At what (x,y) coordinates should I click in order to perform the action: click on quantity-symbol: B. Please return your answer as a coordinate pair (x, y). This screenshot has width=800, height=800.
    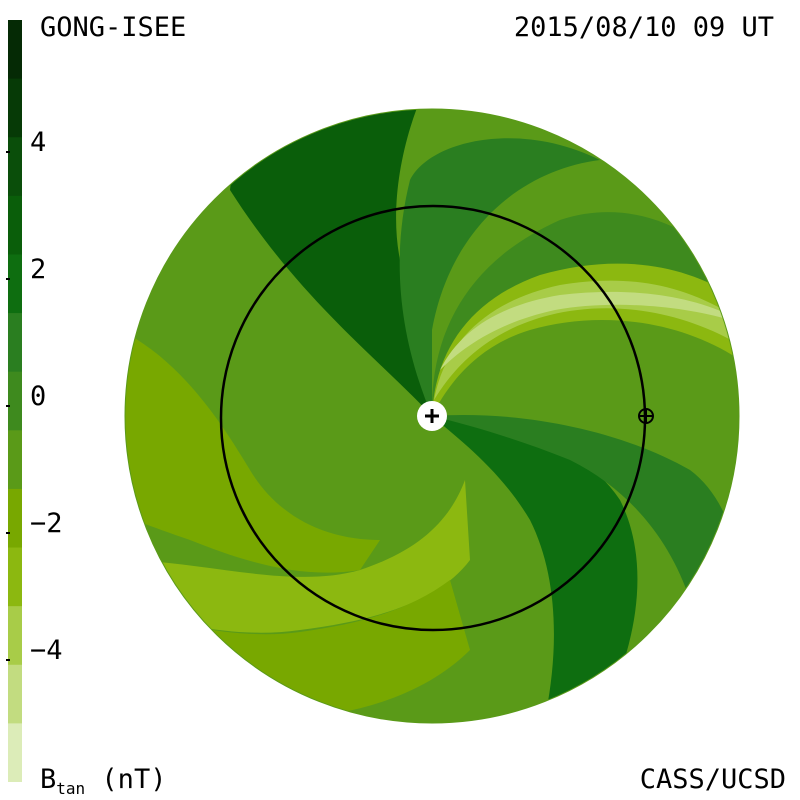
    Looking at the image, I should click on (48, 779).